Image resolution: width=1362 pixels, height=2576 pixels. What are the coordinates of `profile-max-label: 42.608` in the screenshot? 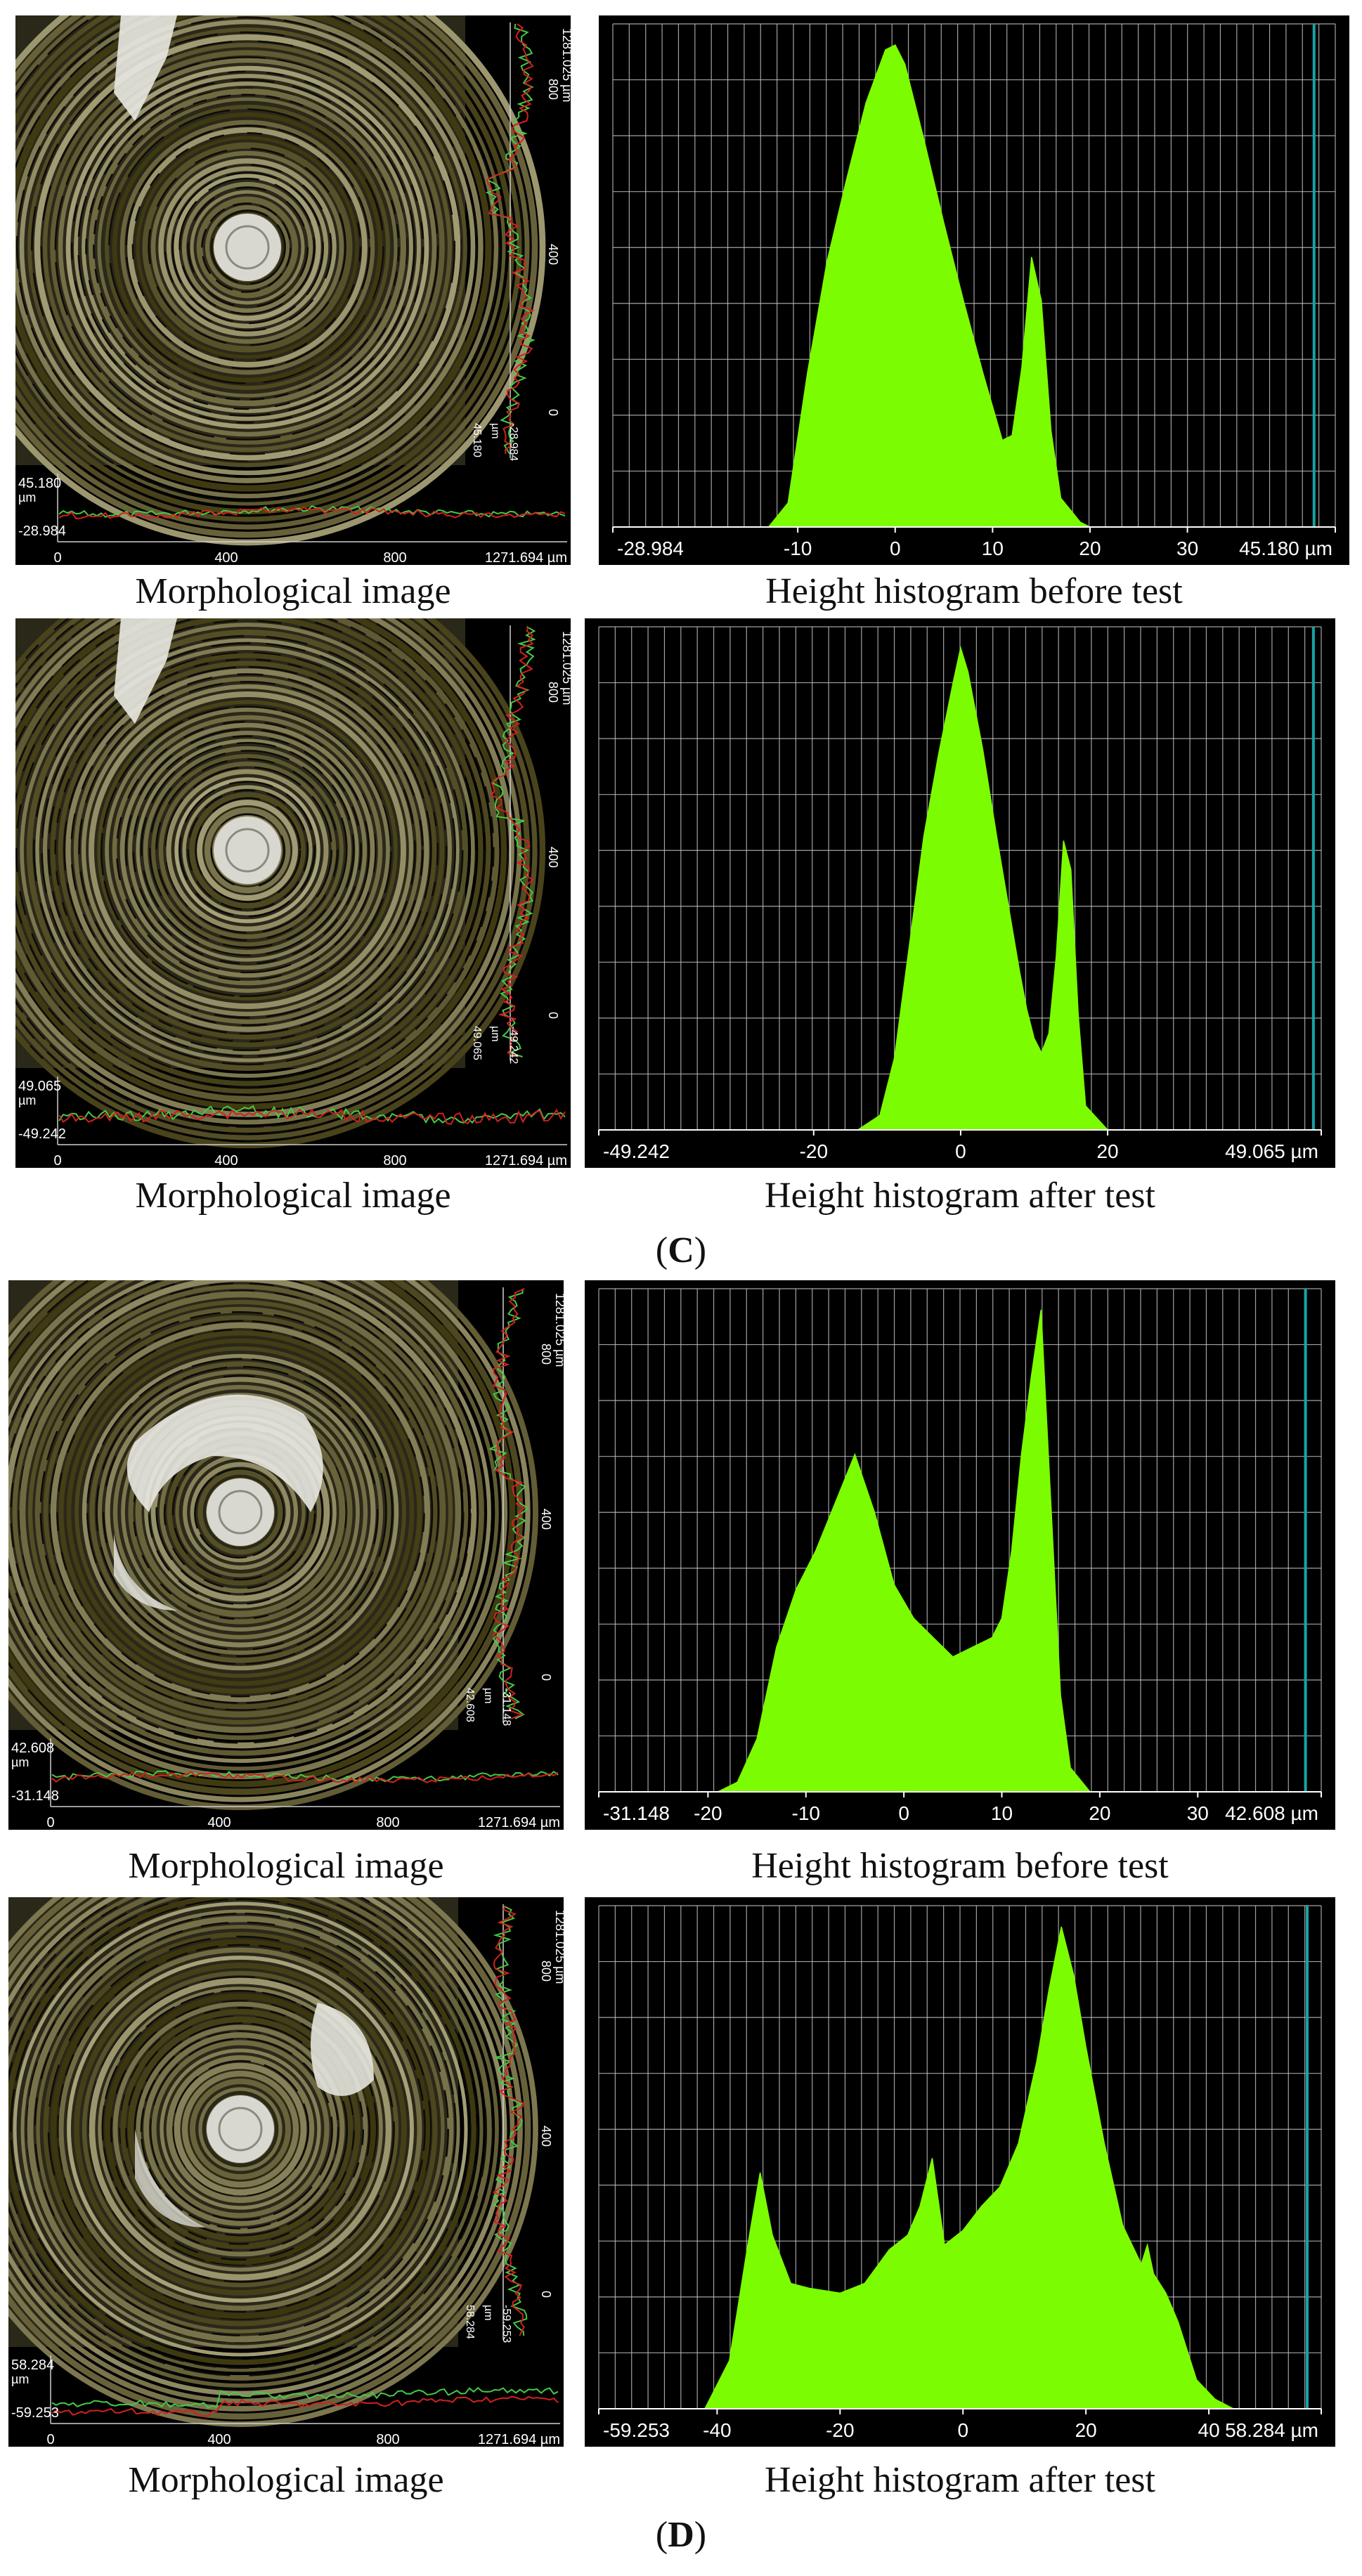 It's located at (32, 1748).